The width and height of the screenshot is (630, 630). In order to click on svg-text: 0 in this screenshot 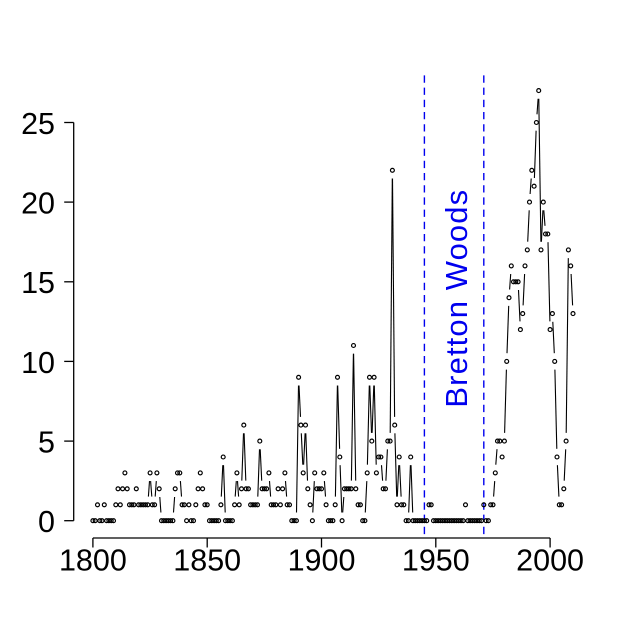, I will do `click(46, 522)`.